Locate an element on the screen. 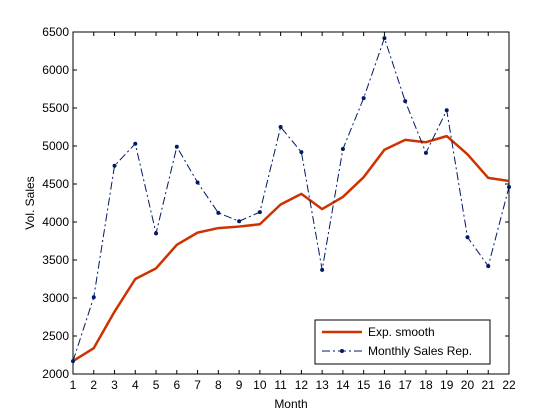 This screenshot has height=420, width=560. x-tick-label: 1 is located at coordinates (73, 385).